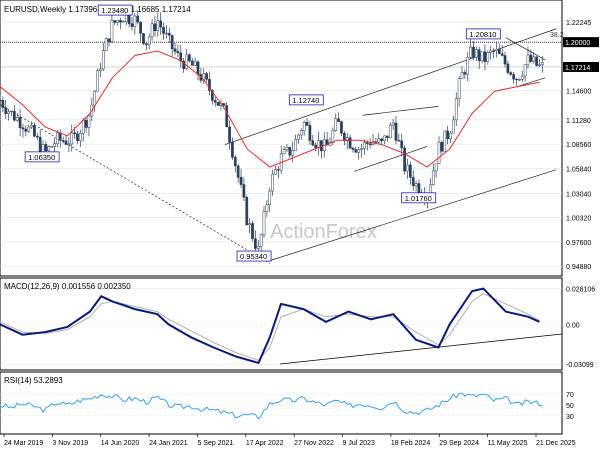 This screenshot has width=600, height=450. Describe the element at coordinates (253, 256) in the screenshot. I see `price-annotation-text: 0.95340` at that location.